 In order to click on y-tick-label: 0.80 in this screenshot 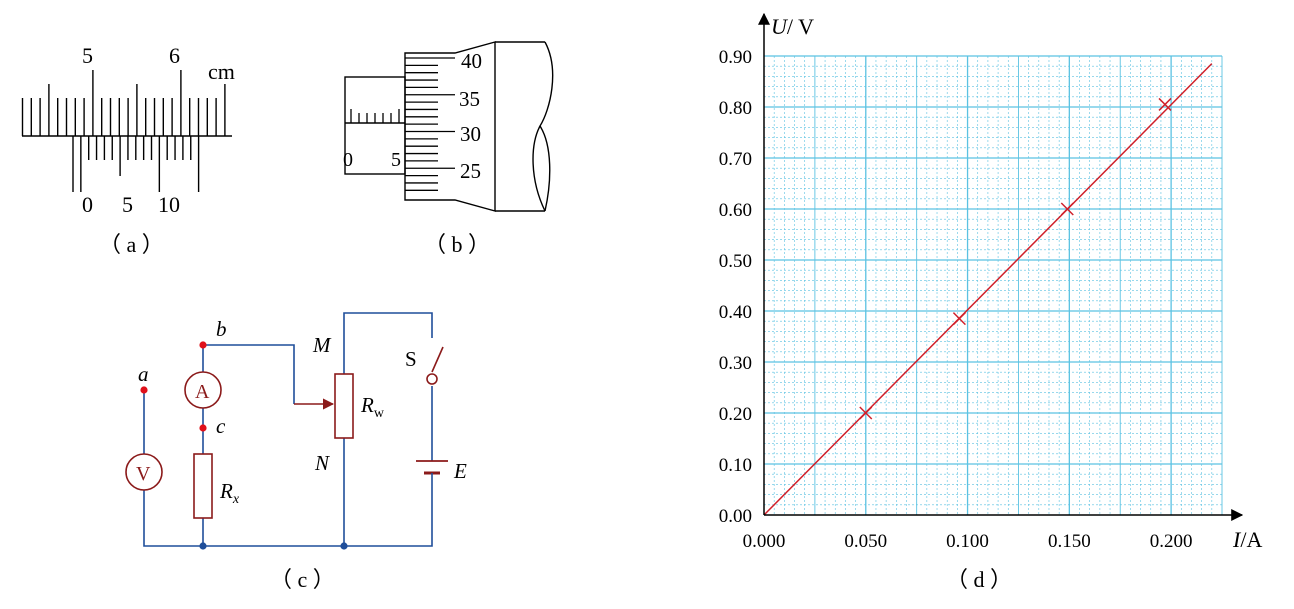, I will do `click(735, 108)`.